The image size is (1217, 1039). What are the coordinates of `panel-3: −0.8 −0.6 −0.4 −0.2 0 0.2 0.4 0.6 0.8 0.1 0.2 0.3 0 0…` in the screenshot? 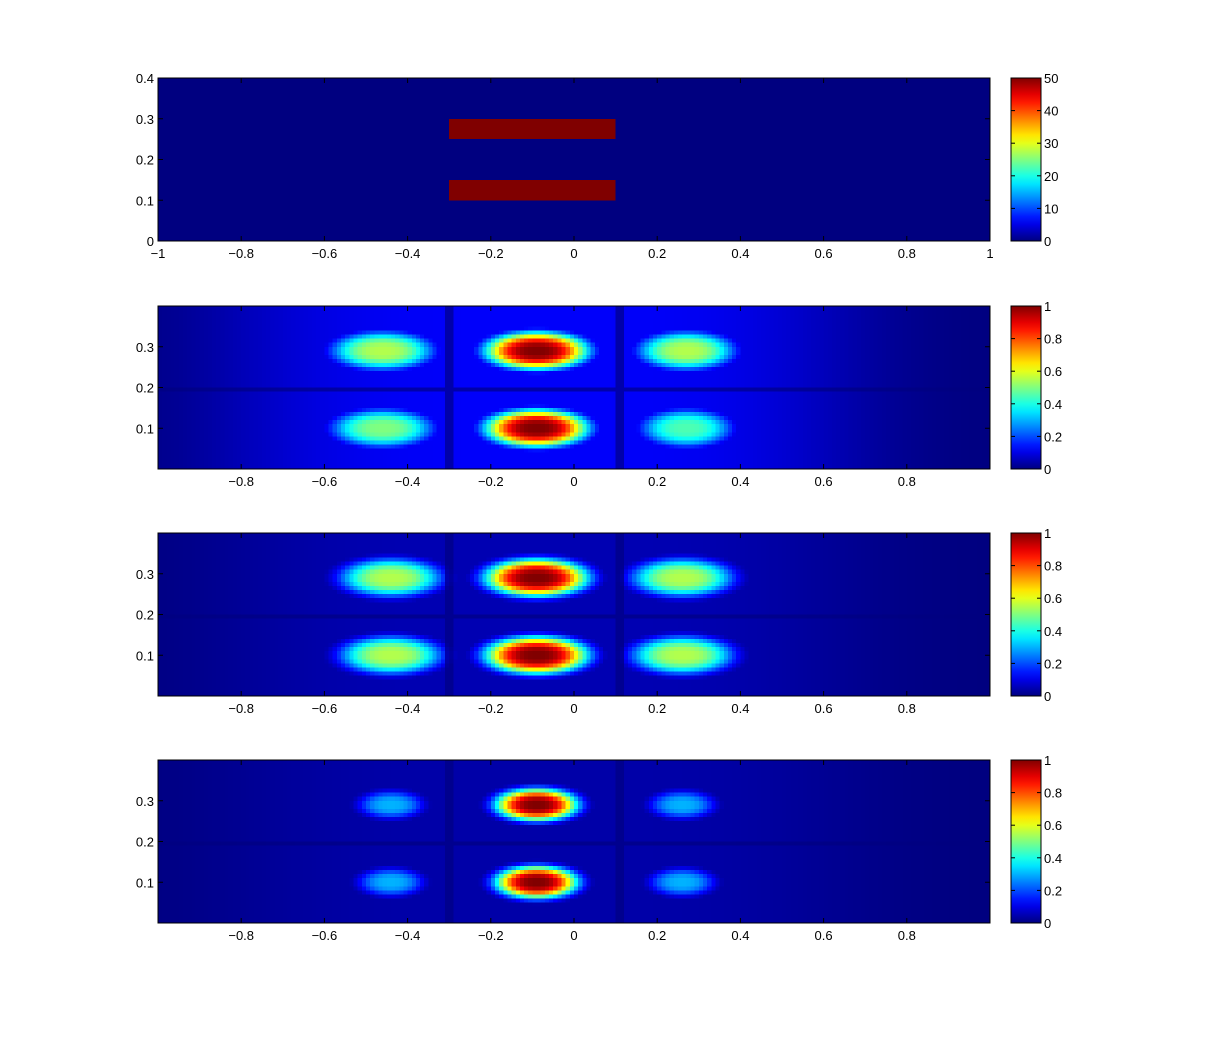 It's located at (599, 621).